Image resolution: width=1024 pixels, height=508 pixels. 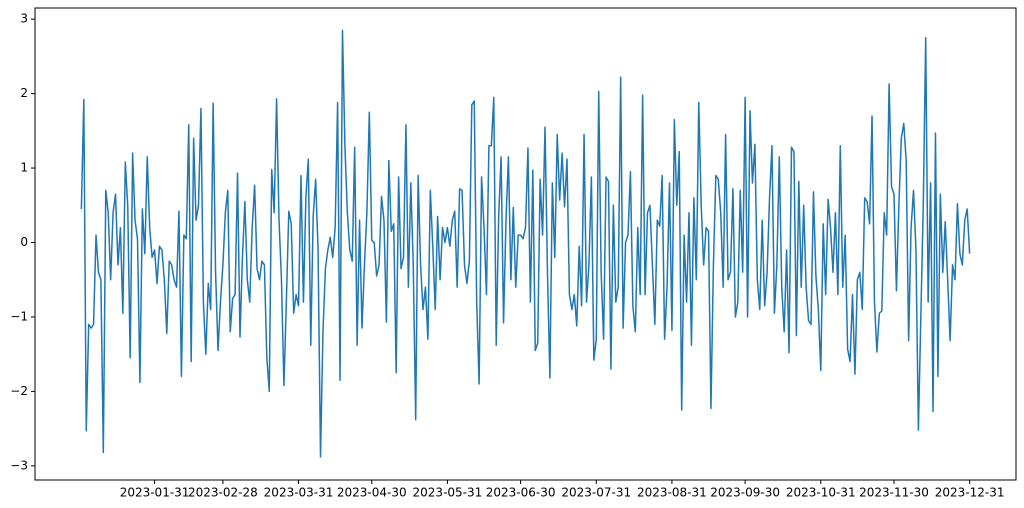 I want to click on x-tick-label: 2023-04-30, so click(x=372, y=493).